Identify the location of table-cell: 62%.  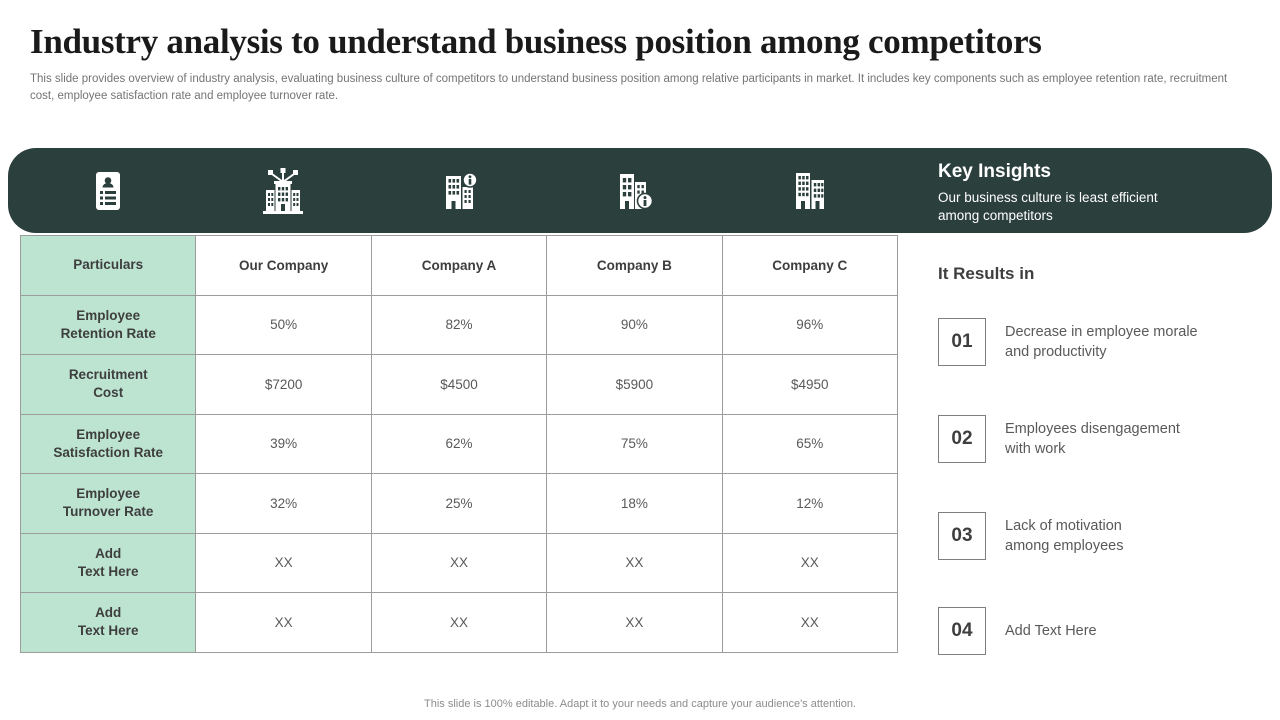
(459, 443).